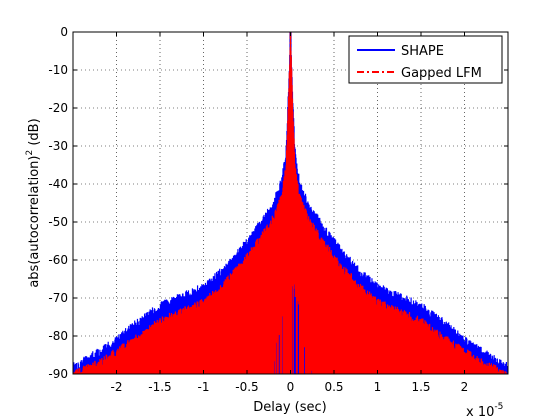 The width and height of the screenshot is (560, 420). What do you see at coordinates (34, 133) in the screenshot?
I see `y-axis-label-unit: (dB)` at bounding box center [34, 133].